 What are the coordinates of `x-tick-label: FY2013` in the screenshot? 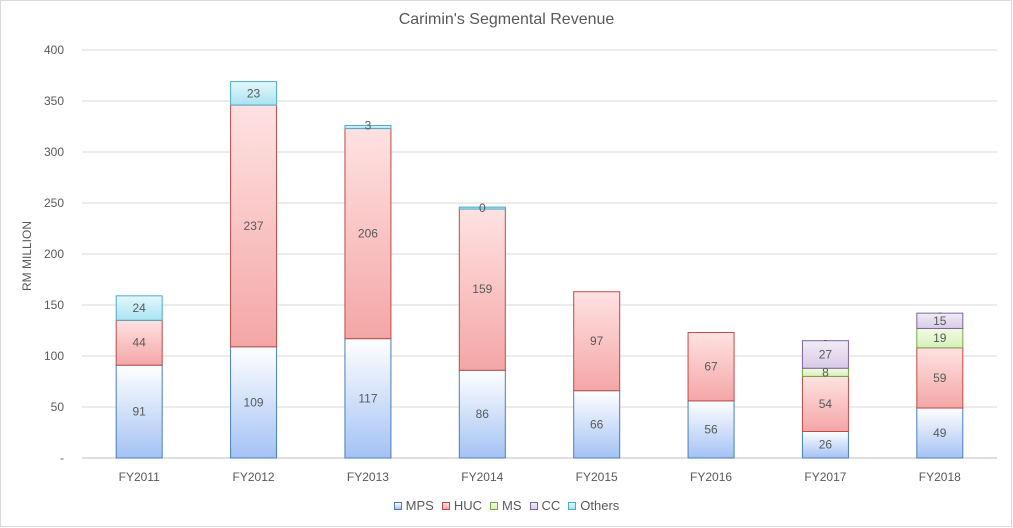 It's located at (368, 477).